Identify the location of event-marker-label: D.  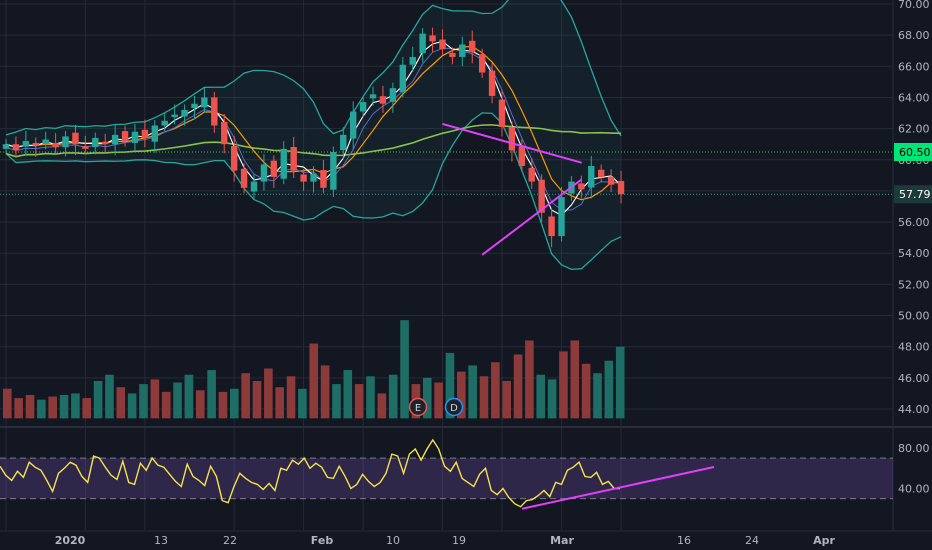
(454, 408).